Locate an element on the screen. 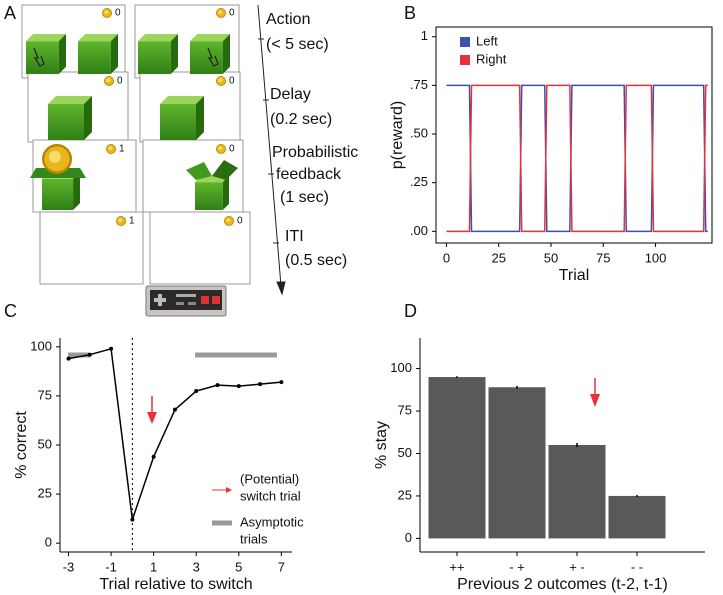 The width and height of the screenshot is (723, 595). data-line is located at coordinates (577, 158).